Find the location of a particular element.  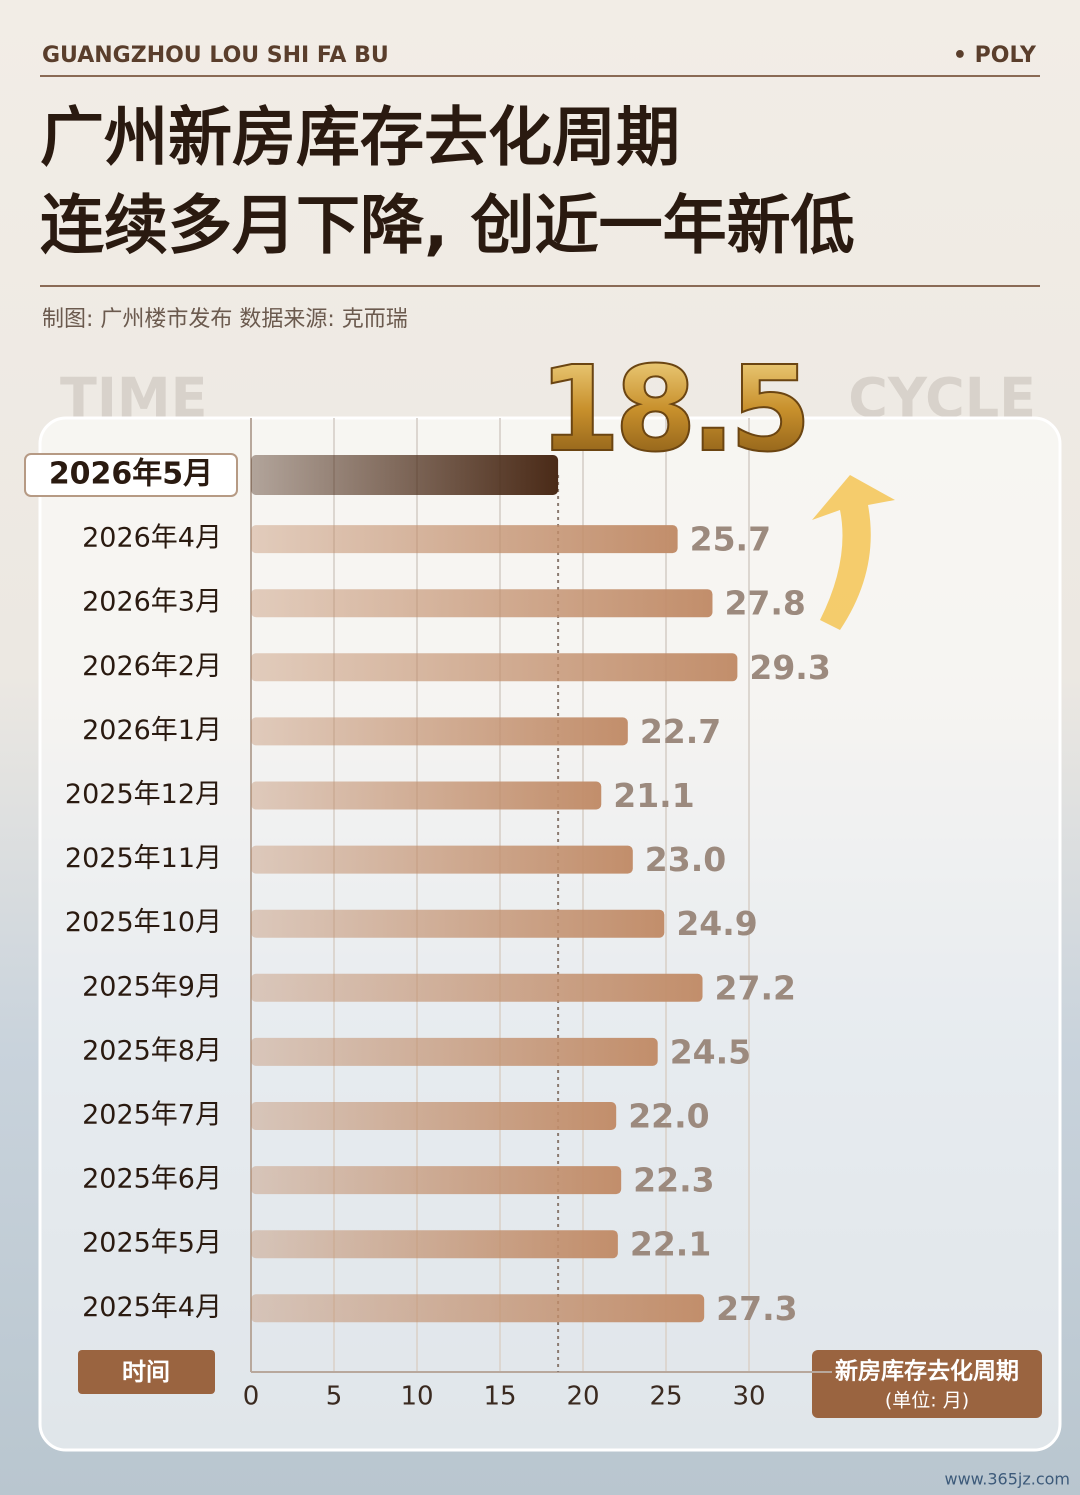

value-label: 29.3 is located at coordinates (789, 667).